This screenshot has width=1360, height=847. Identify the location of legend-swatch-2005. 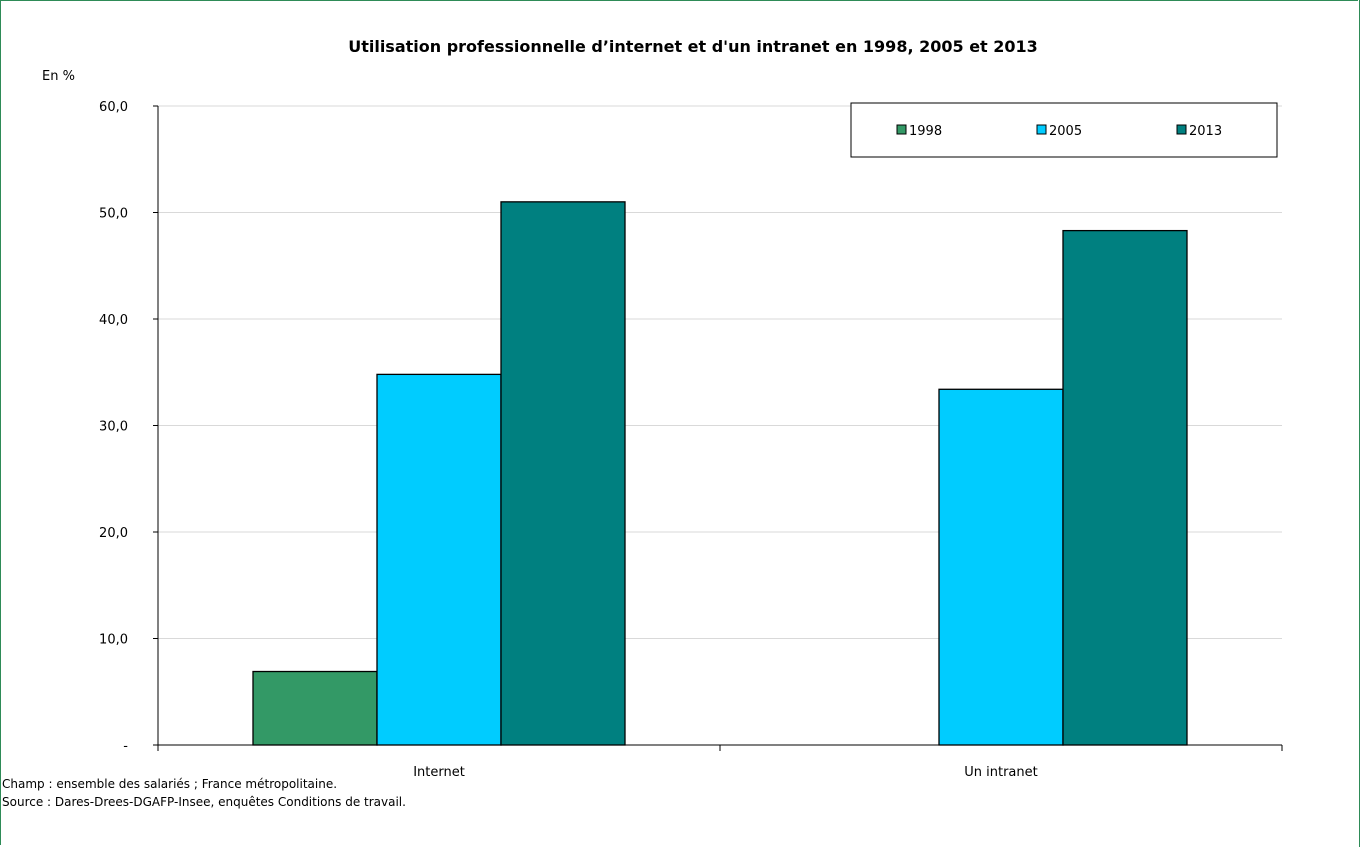
(1041, 129).